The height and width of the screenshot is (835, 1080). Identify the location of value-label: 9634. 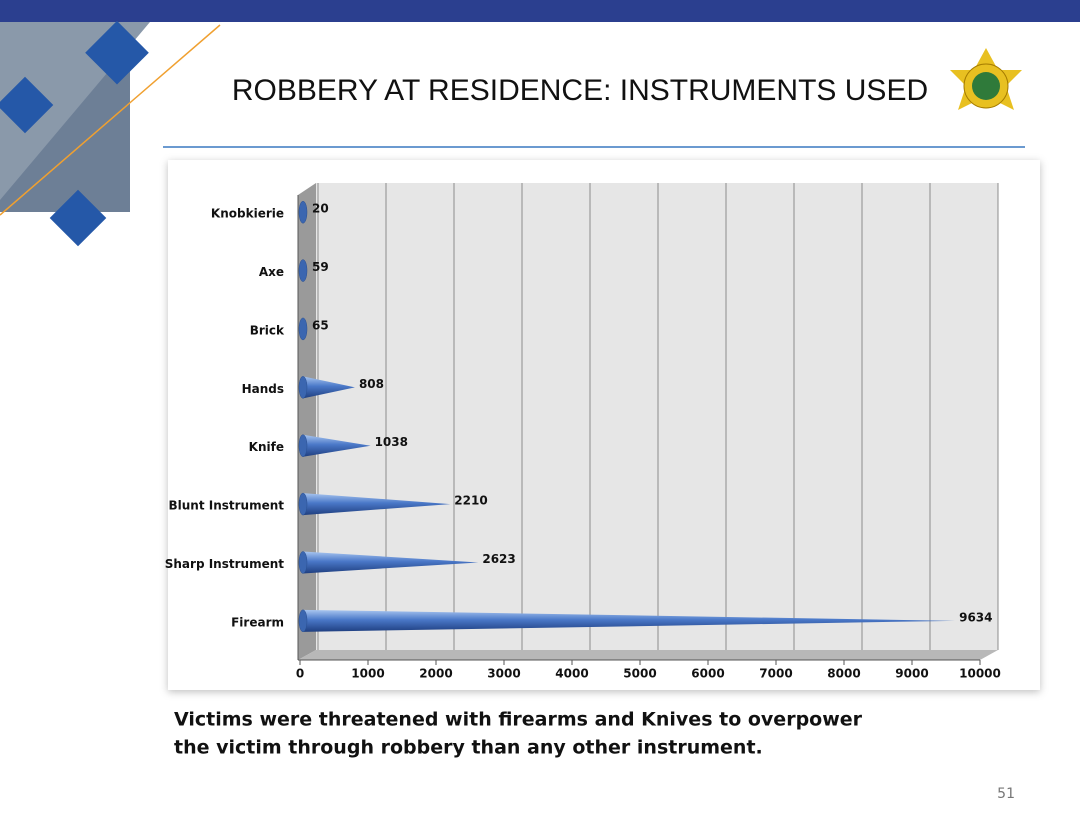
(975, 617).